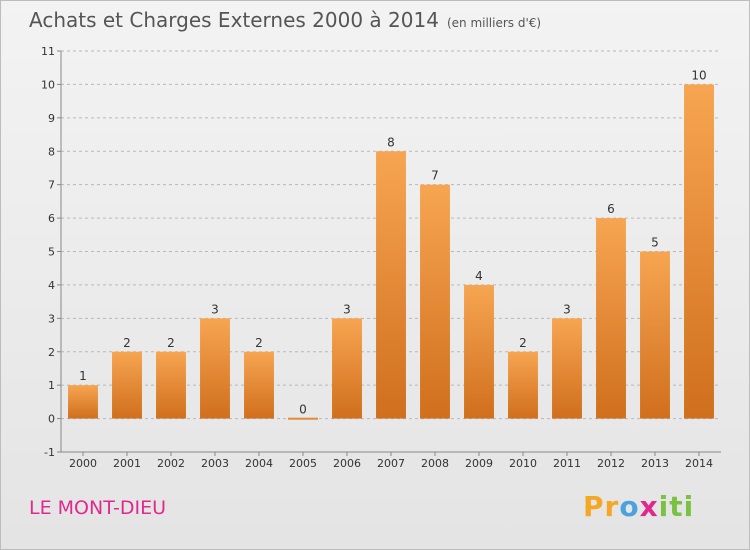 The height and width of the screenshot is (550, 750). Describe the element at coordinates (48, 84) in the screenshot. I see `y-tick-label: 10` at that location.